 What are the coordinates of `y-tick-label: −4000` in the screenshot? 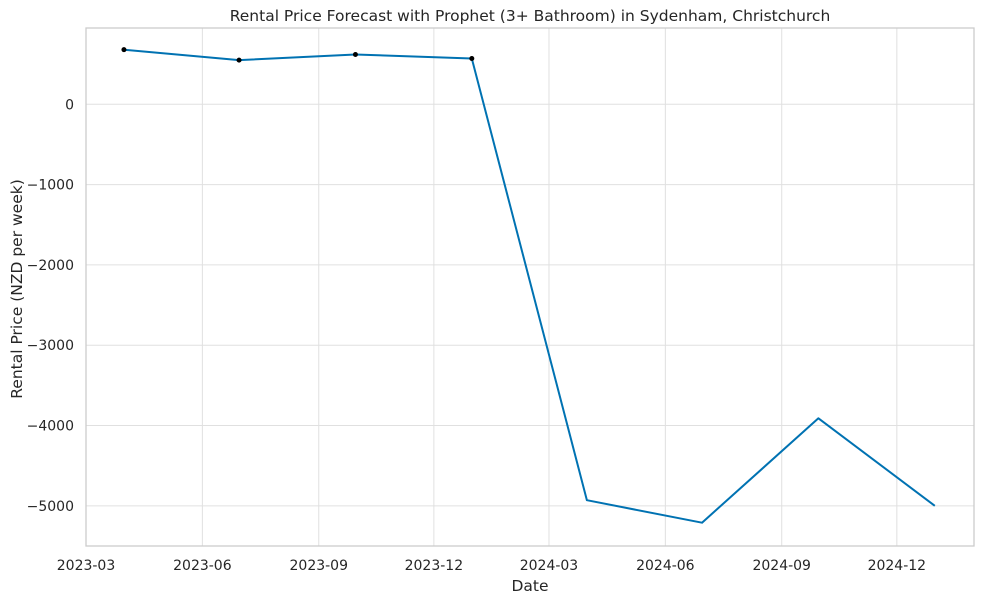 It's located at (50, 427).